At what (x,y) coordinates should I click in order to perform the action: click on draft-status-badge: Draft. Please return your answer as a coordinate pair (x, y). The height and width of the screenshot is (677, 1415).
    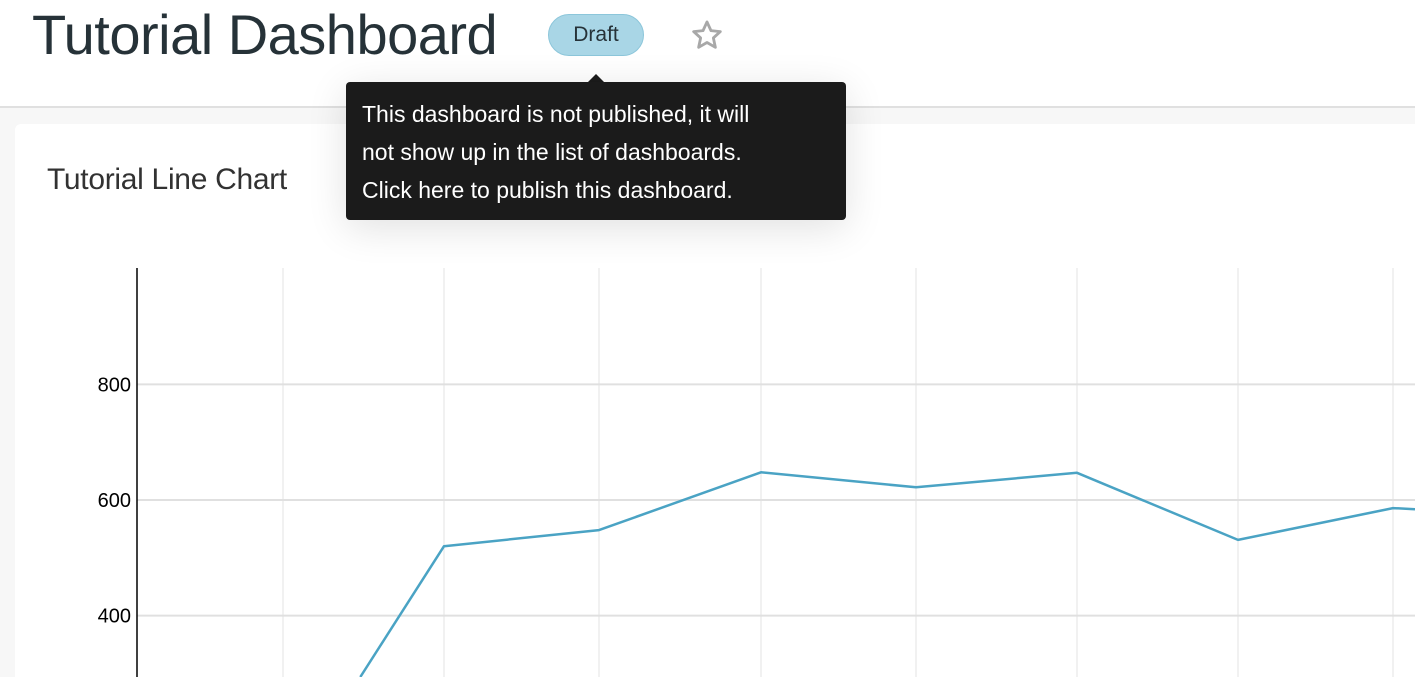
    Looking at the image, I should click on (596, 35).